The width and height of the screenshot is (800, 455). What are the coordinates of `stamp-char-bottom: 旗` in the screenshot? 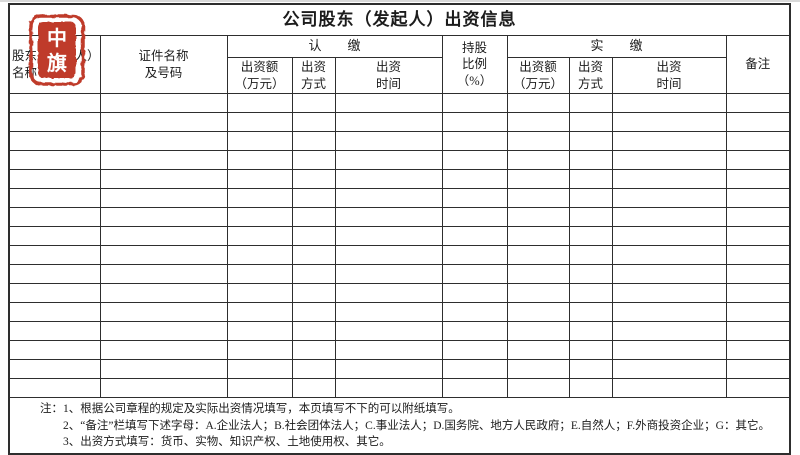 It's located at (57, 63).